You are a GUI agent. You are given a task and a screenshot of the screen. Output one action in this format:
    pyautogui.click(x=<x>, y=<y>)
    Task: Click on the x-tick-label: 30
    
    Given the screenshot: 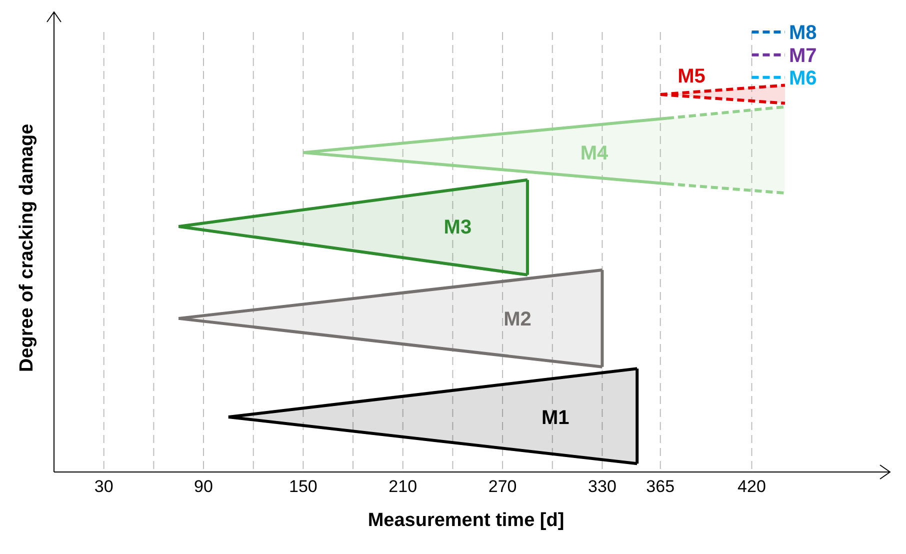 What is the action you would take?
    pyautogui.click(x=104, y=486)
    